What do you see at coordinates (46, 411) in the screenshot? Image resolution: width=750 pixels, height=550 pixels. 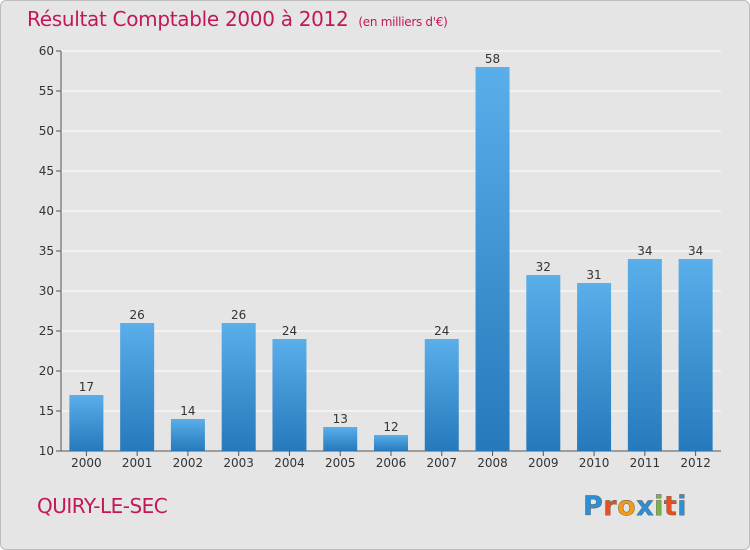 I see `y-tick-label: 15` at bounding box center [46, 411].